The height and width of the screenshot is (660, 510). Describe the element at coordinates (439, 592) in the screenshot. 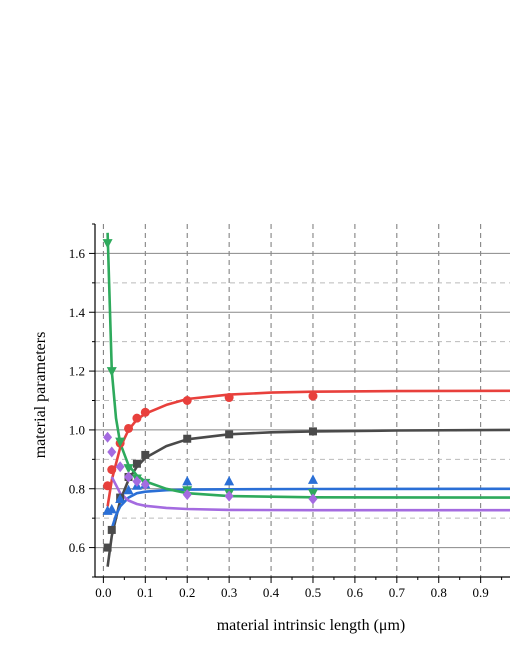

I see `x-tick-label: 0.8` at that location.